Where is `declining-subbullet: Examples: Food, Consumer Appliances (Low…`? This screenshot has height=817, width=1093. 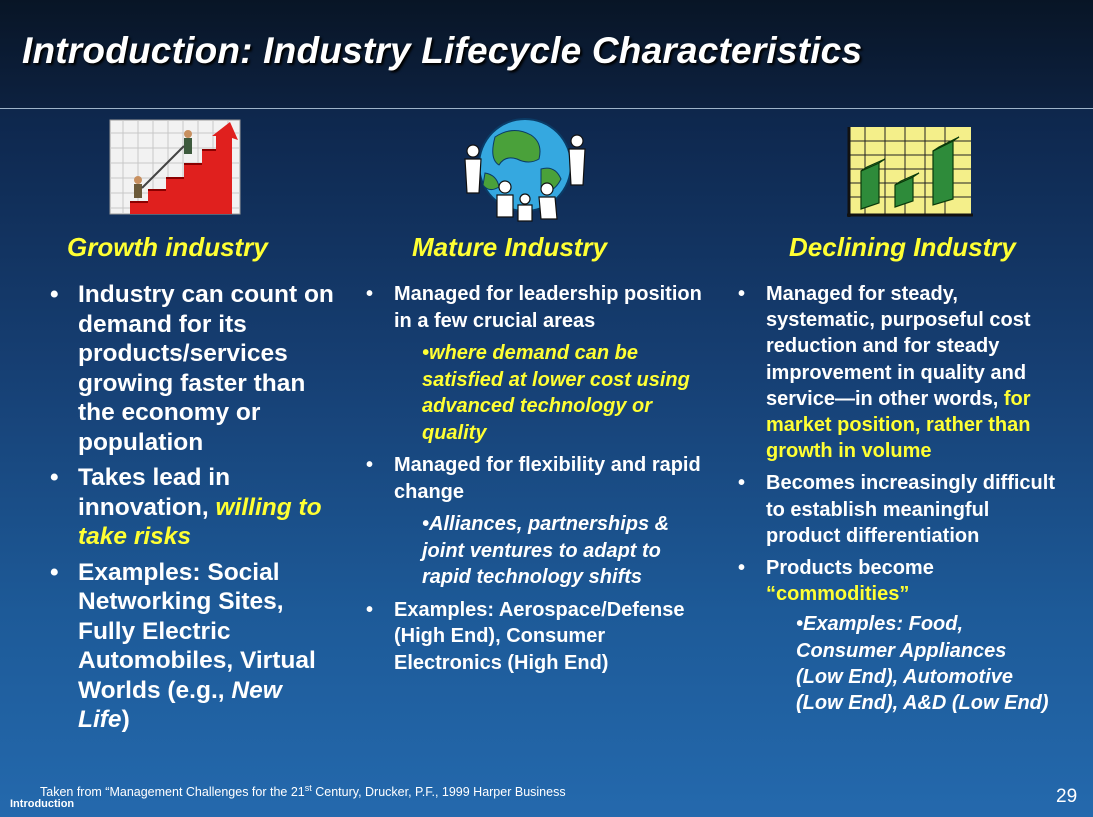 declining-subbullet: Examples: Food, Consumer Appliances (Low… is located at coordinates (926, 663).